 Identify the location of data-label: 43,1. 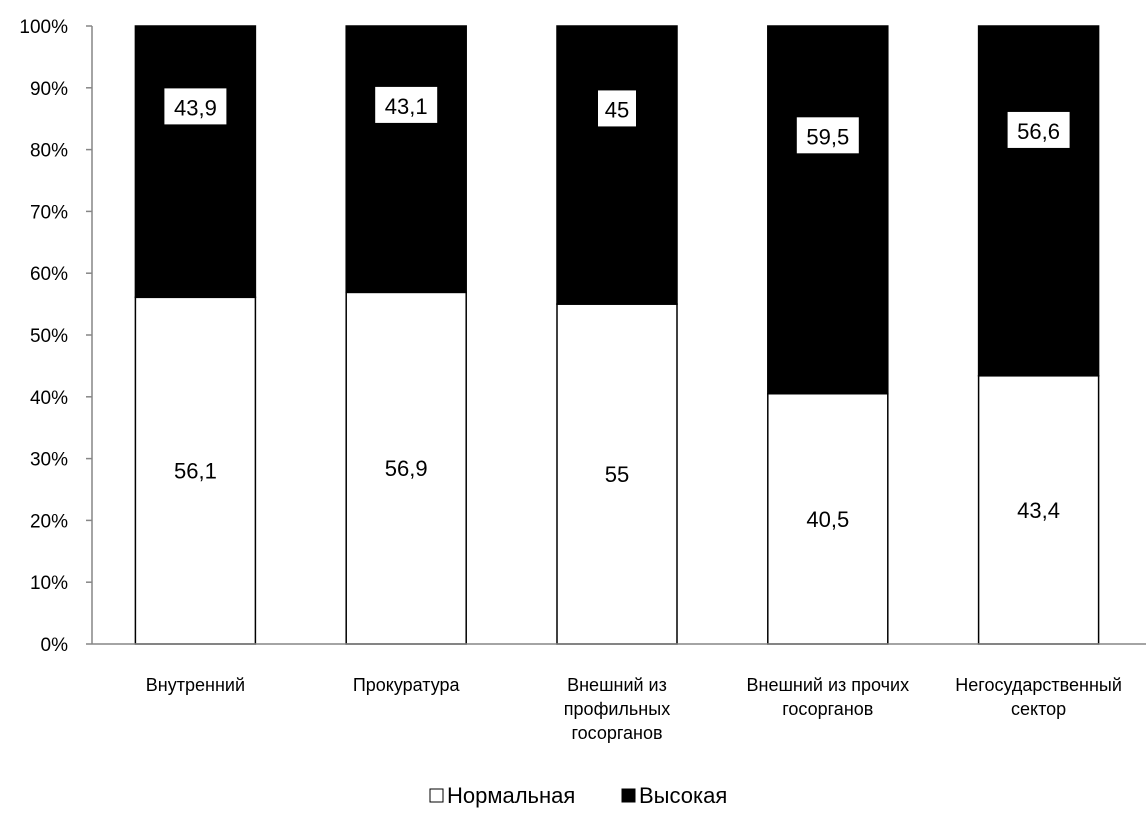
(406, 106).